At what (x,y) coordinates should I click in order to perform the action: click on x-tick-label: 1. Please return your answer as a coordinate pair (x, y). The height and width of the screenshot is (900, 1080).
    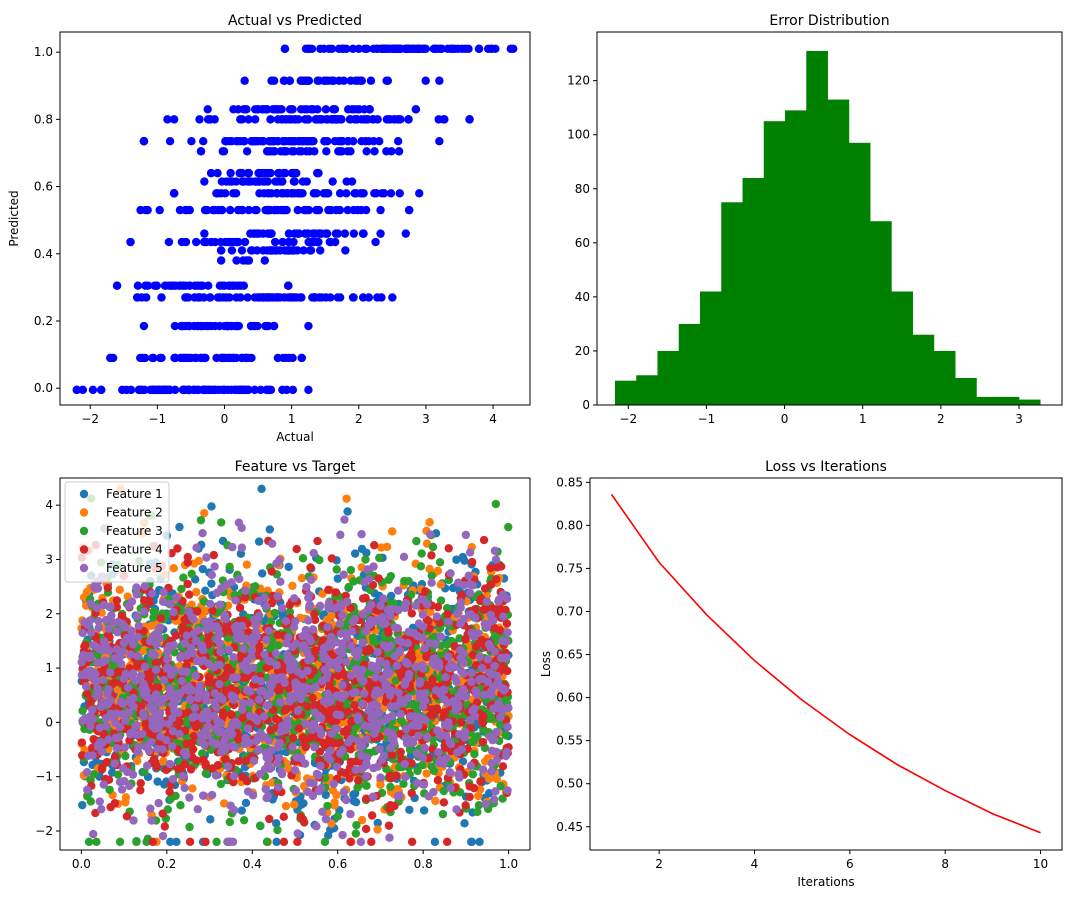
    Looking at the image, I should click on (863, 419).